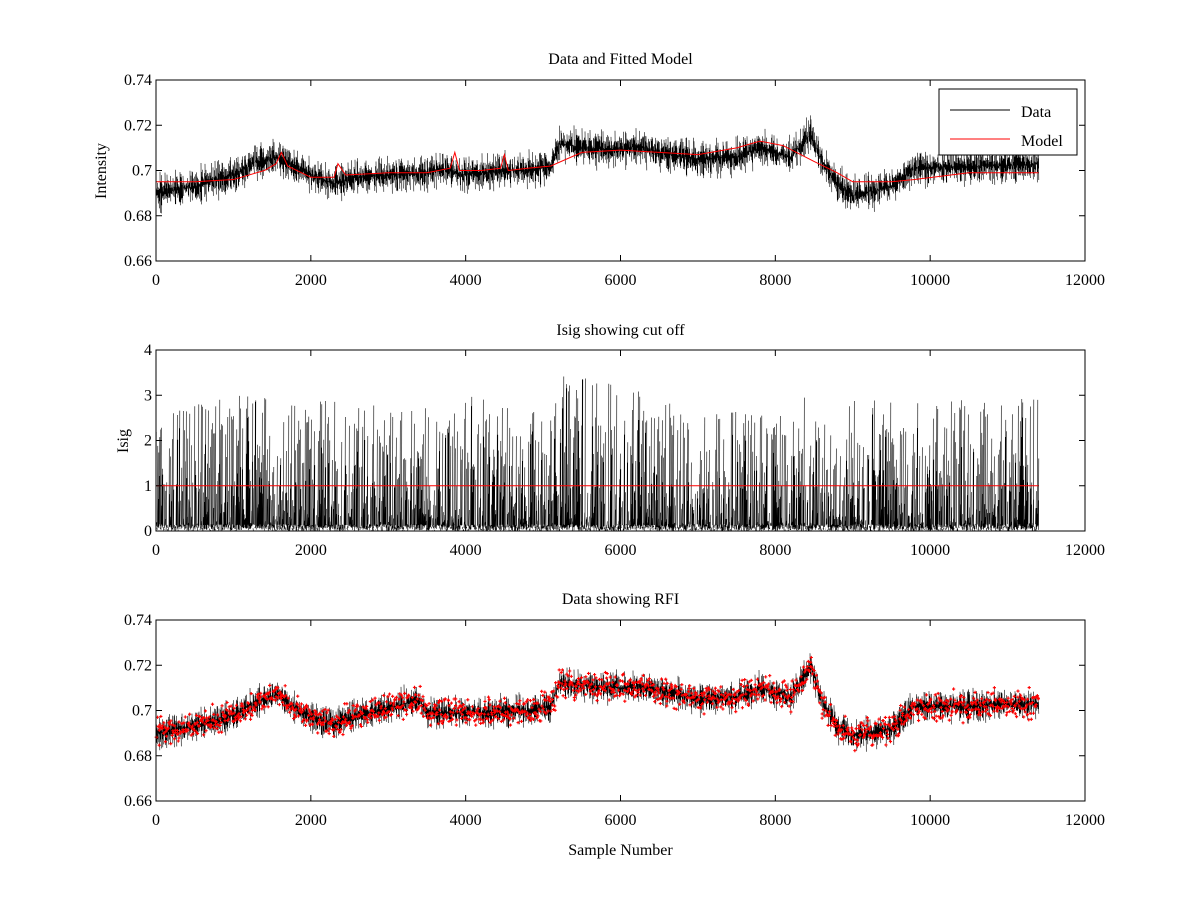 The height and width of the screenshot is (900, 1200). Describe the element at coordinates (148, 350) in the screenshot. I see `y-tick-label: 4` at that location.